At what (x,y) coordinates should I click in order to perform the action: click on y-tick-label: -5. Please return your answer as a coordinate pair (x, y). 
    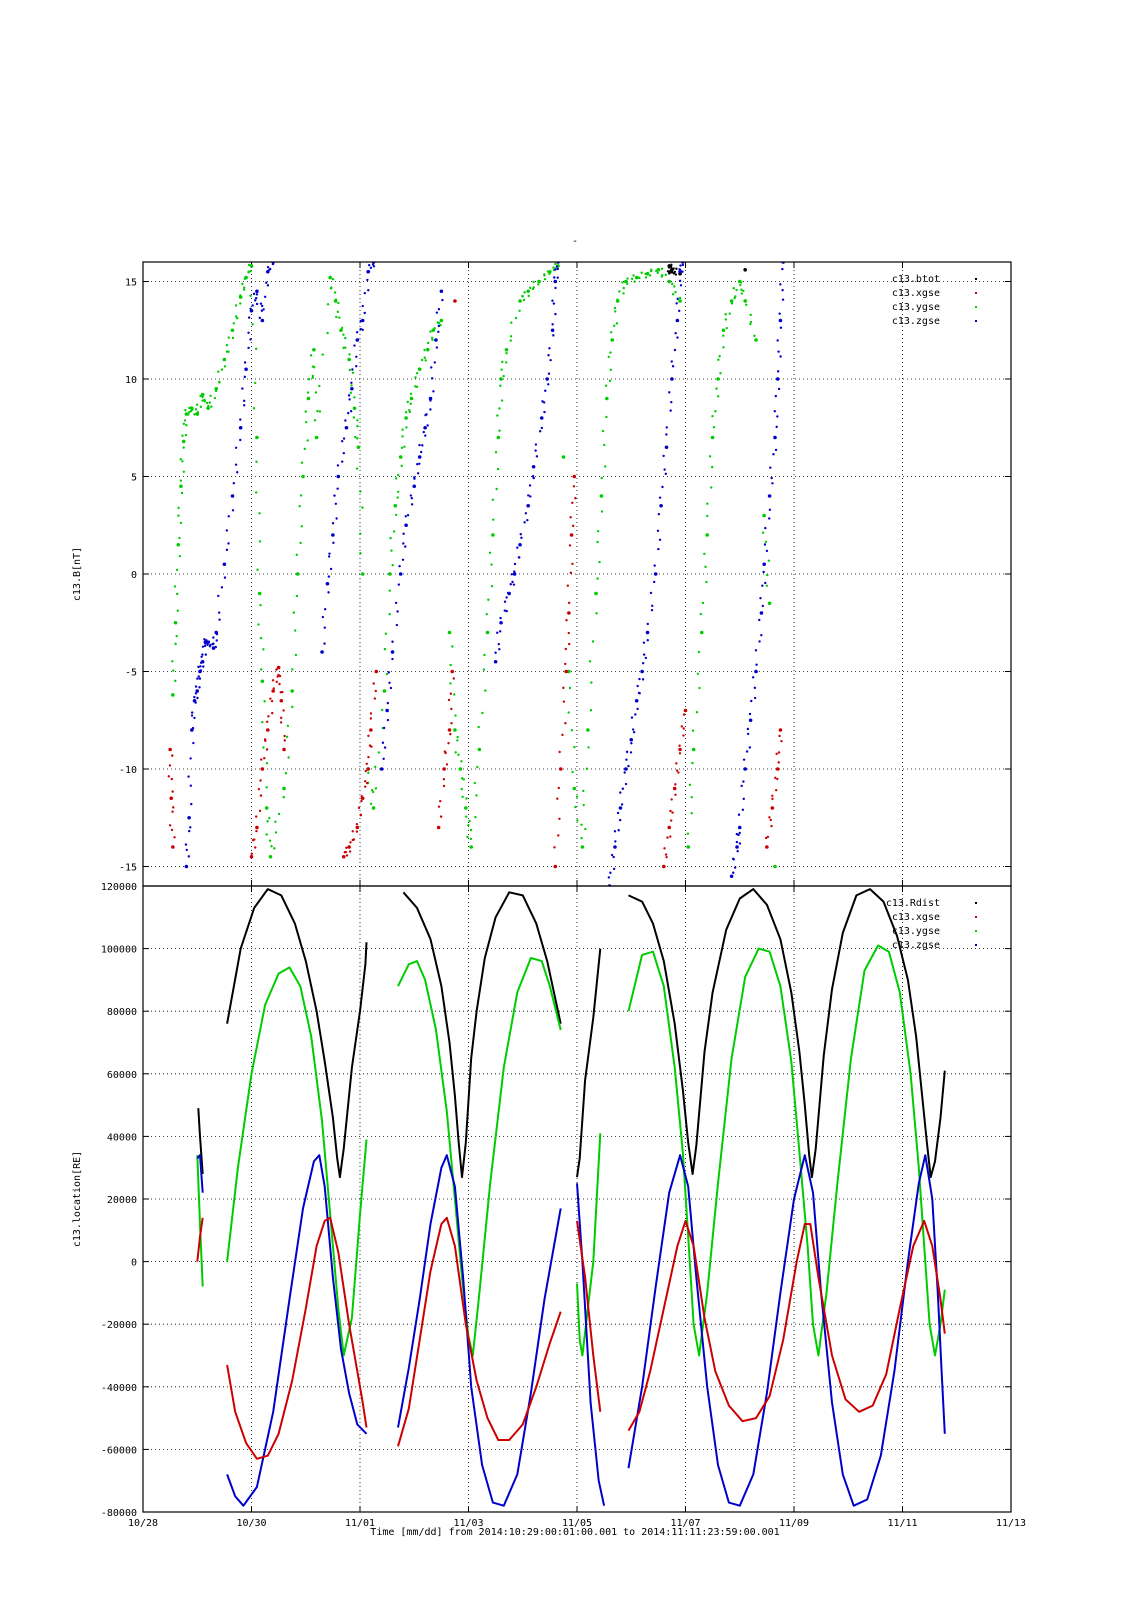
    Looking at the image, I should click on (131, 673).